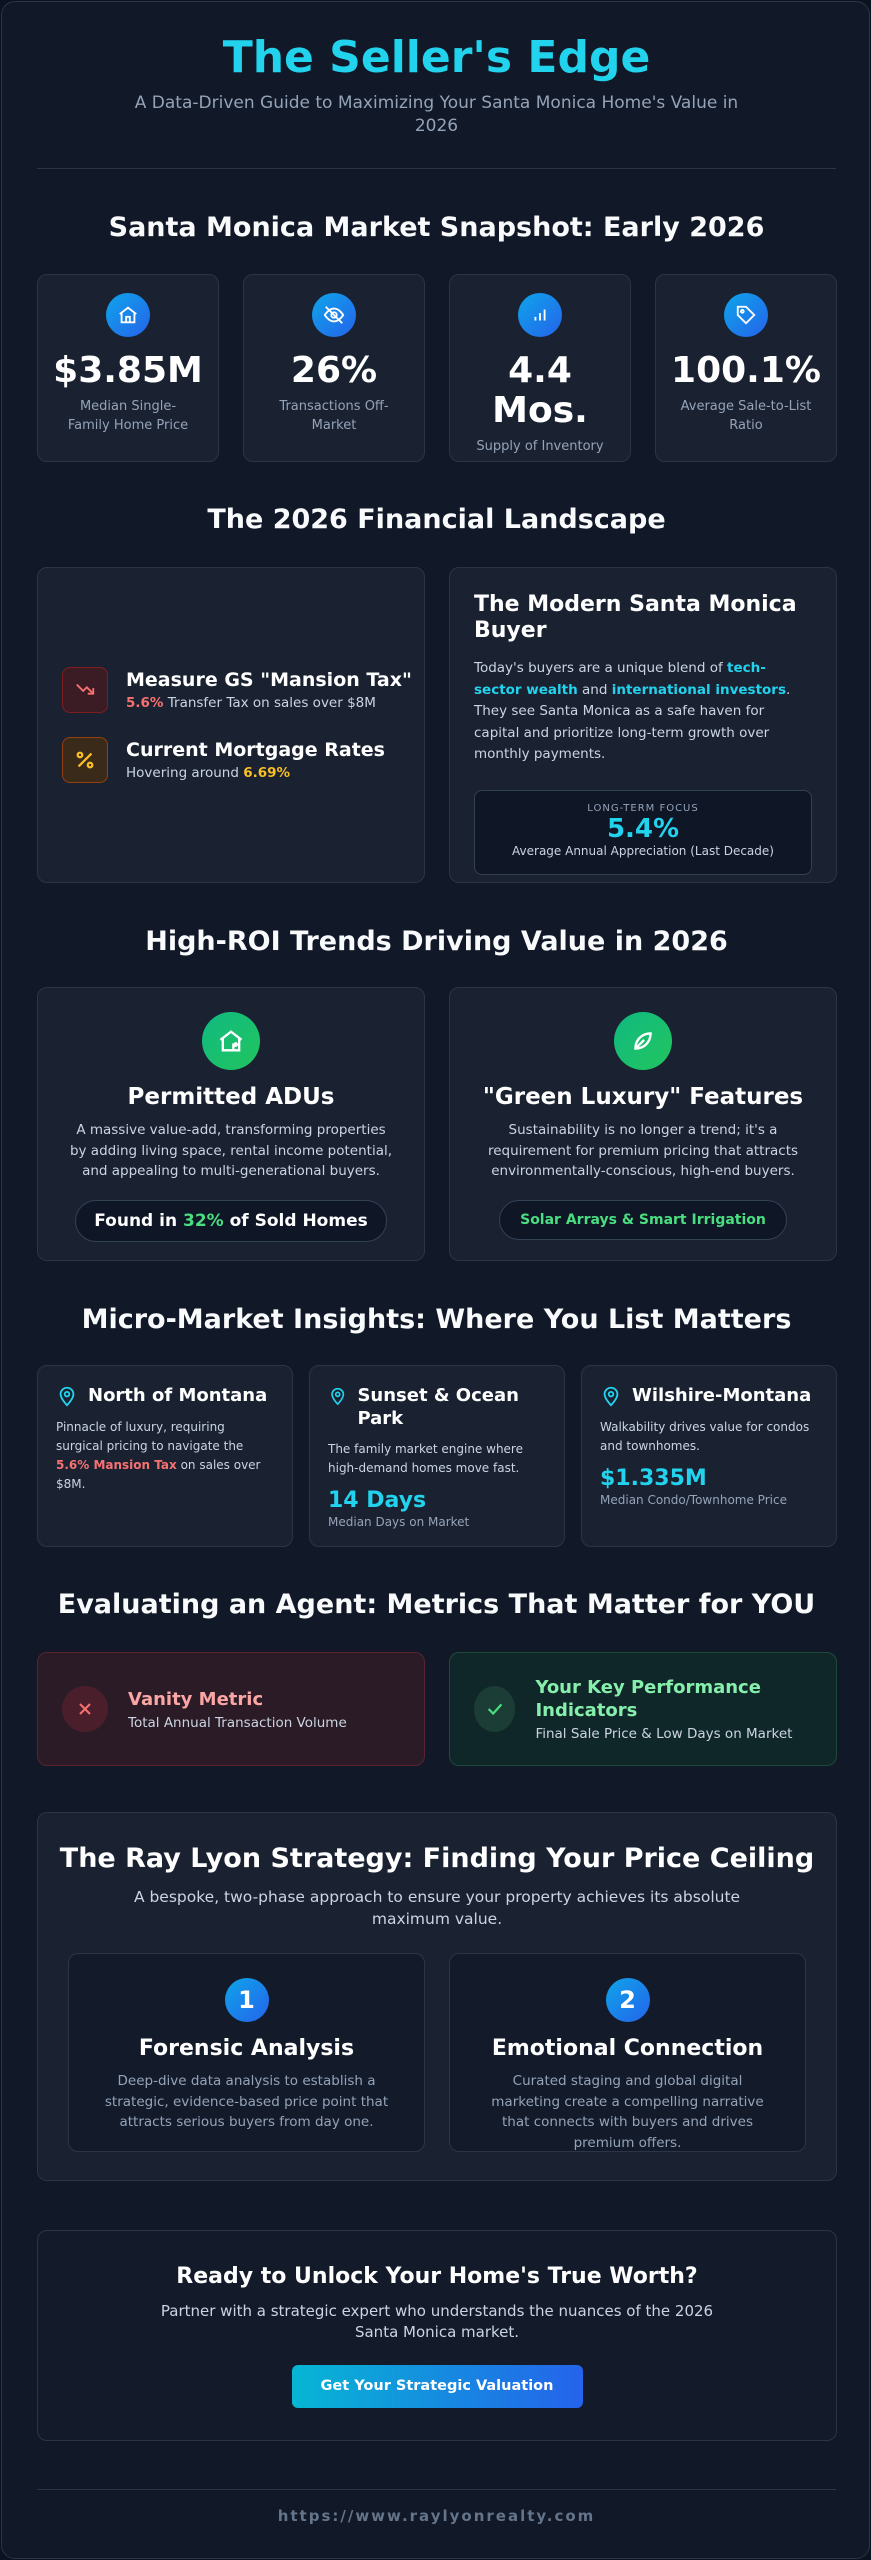 The width and height of the screenshot is (871, 2560). I want to click on stat-card: 100.1% Average Sale-to-List Ratio, so click(746, 368).